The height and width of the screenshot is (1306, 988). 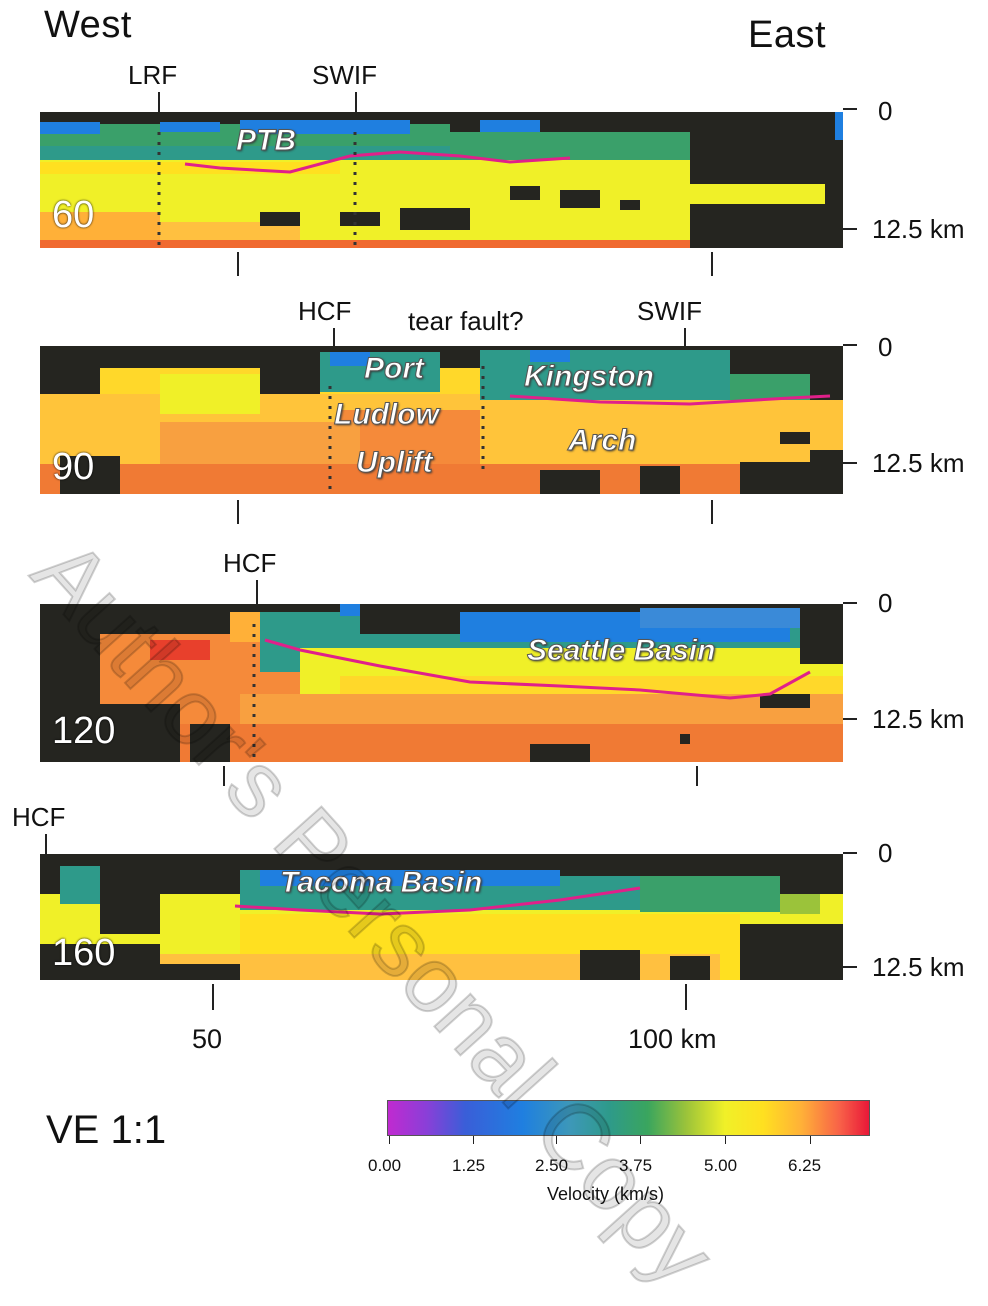 I want to click on colorbar-tick-label: 1.25, so click(x=469, y=1165).